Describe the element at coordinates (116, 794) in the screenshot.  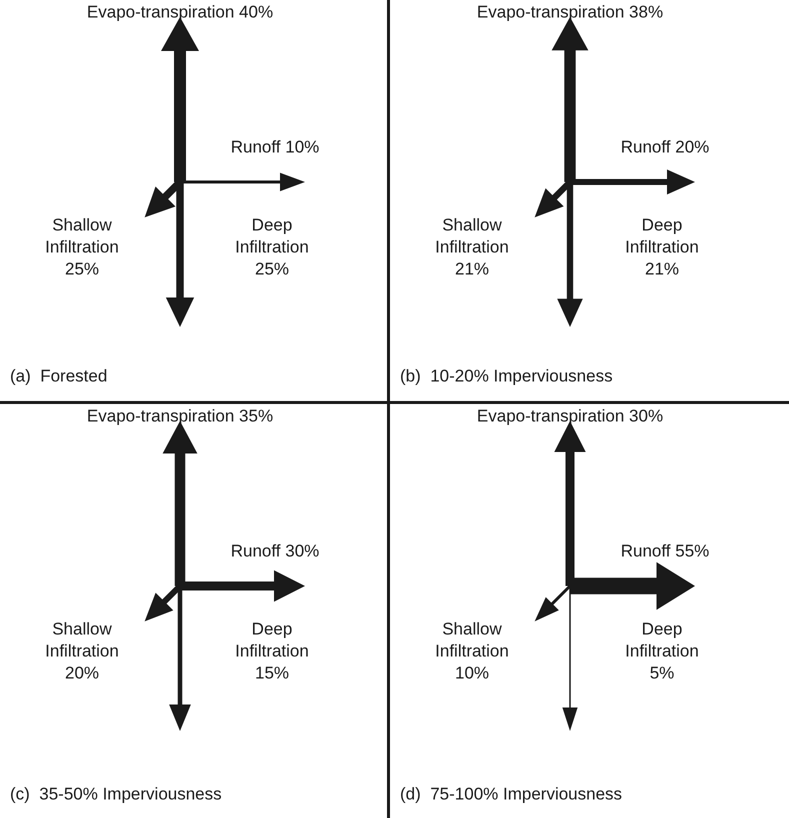
I see `text: (c) 35-50% Imperviousness` at that location.